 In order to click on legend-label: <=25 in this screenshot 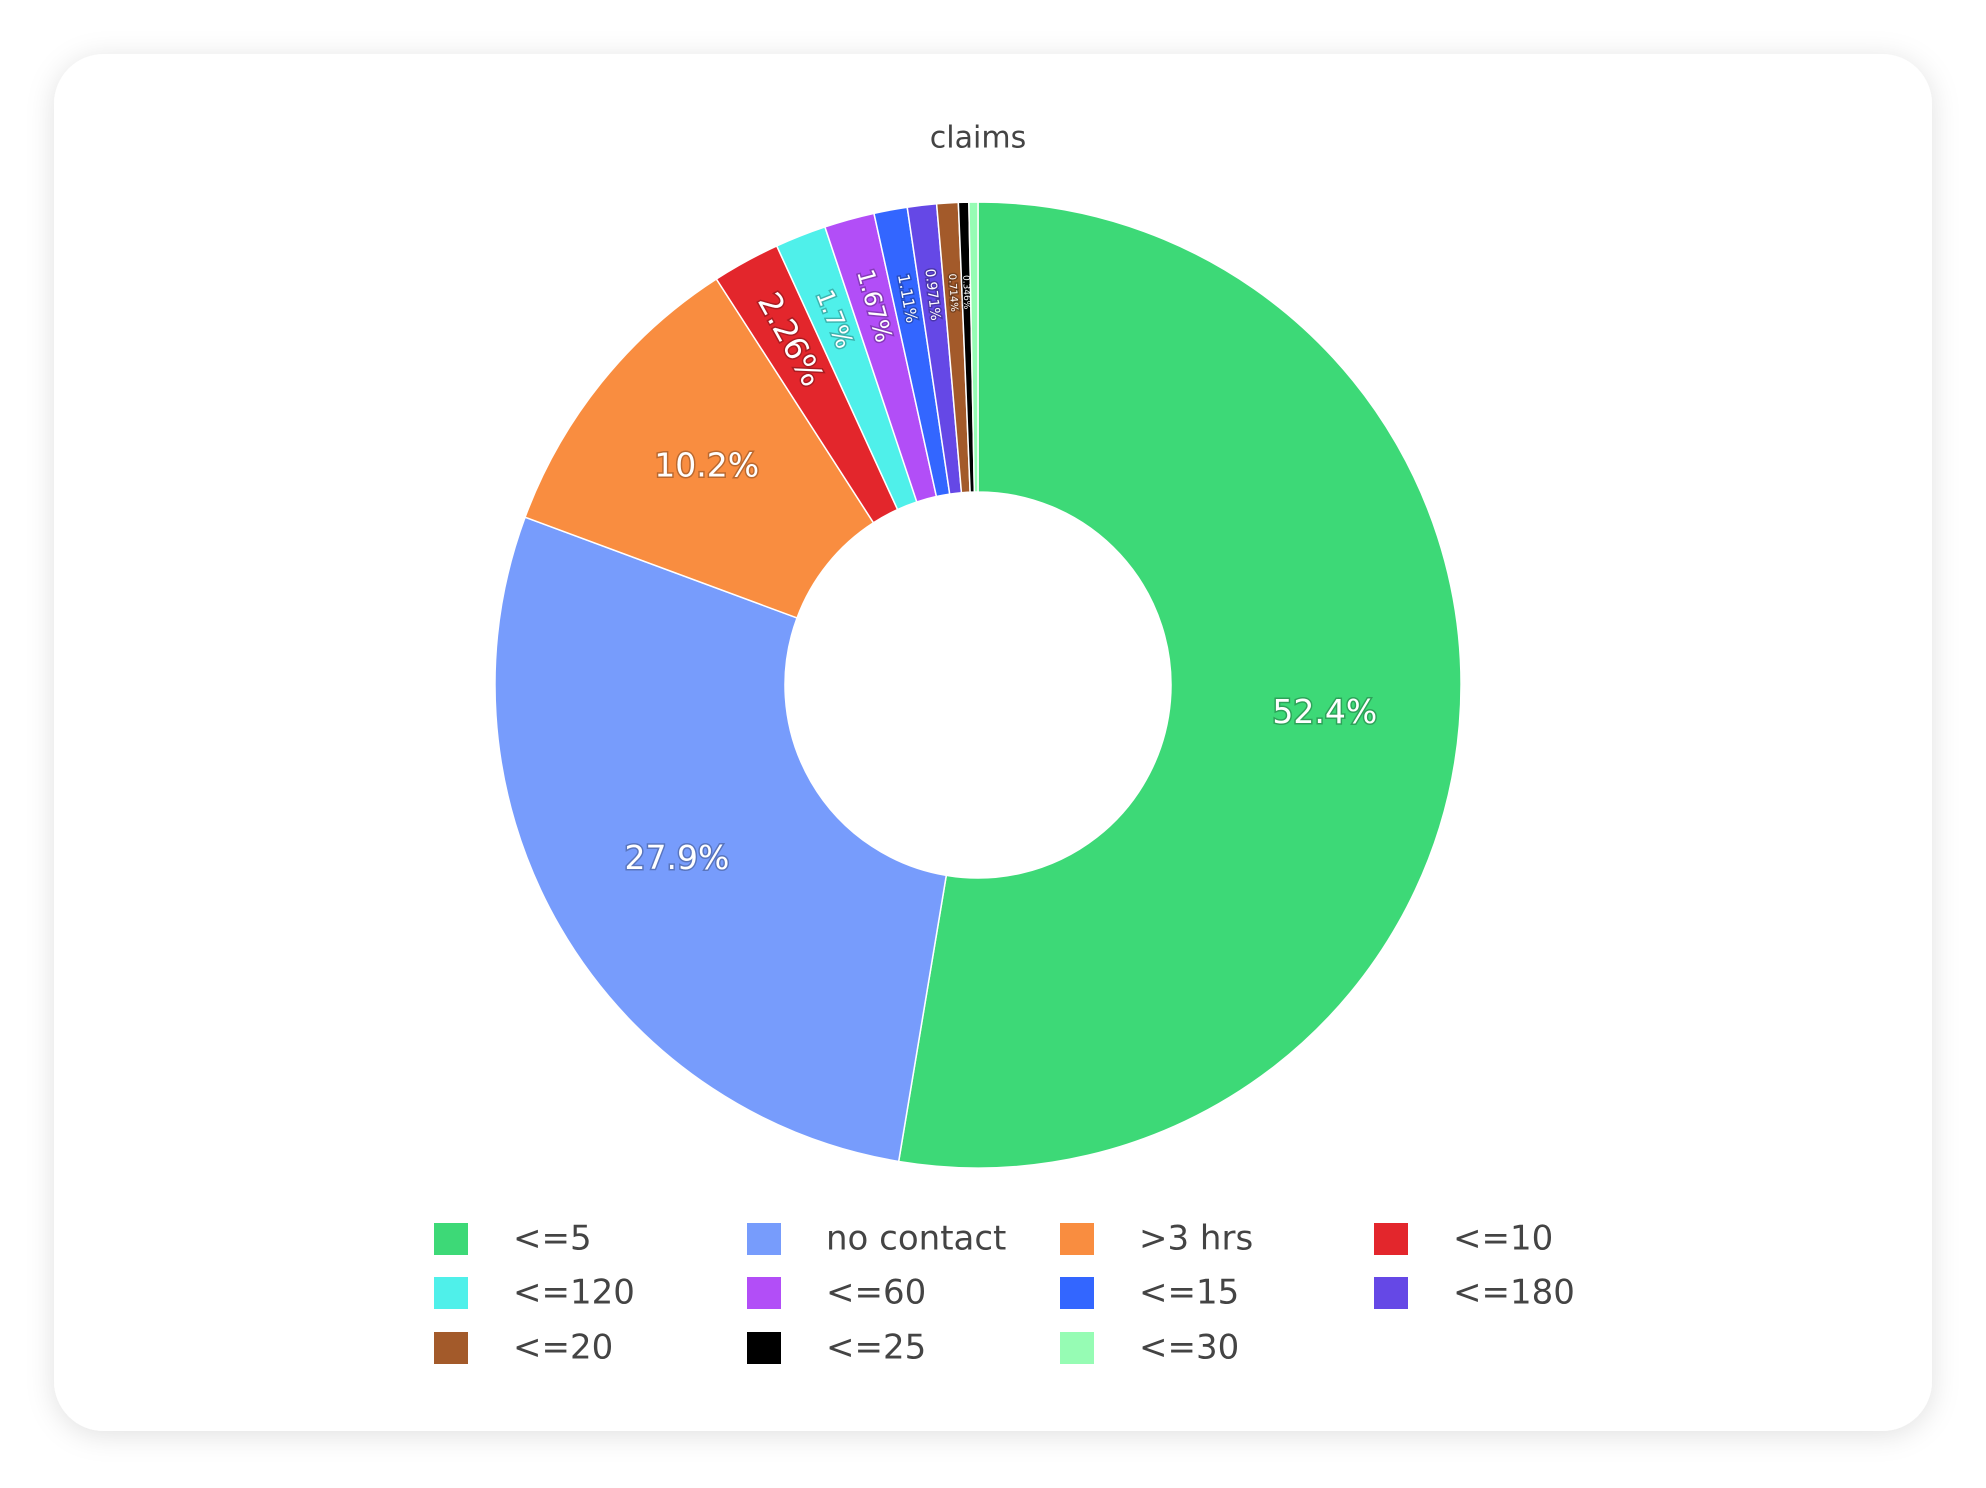, I will do `click(876, 1348)`.